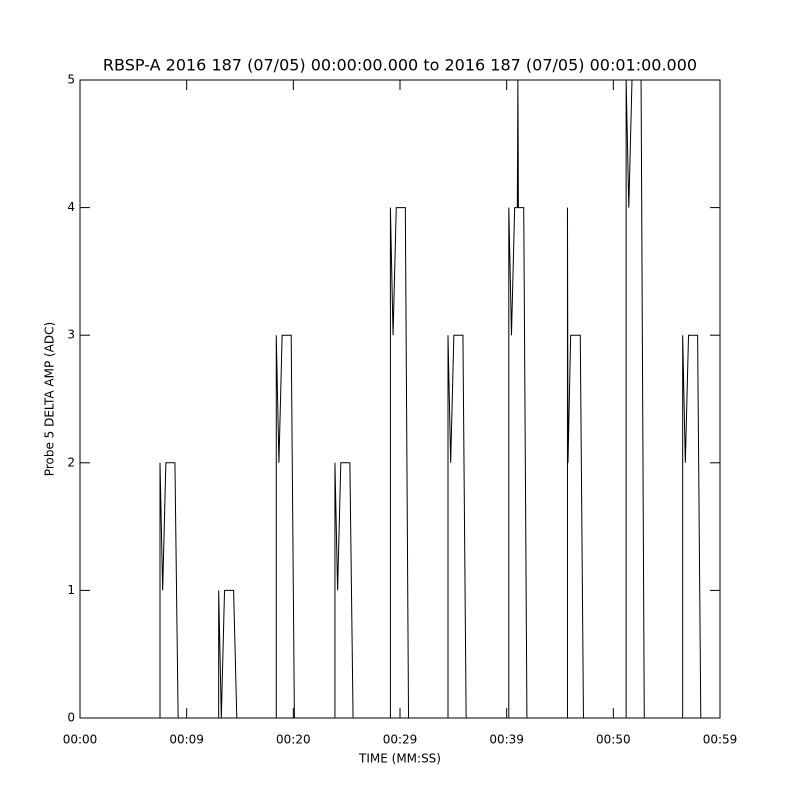 The image size is (800, 800). I want to click on x-axis-label: TIME (MM:SS), so click(399, 759).